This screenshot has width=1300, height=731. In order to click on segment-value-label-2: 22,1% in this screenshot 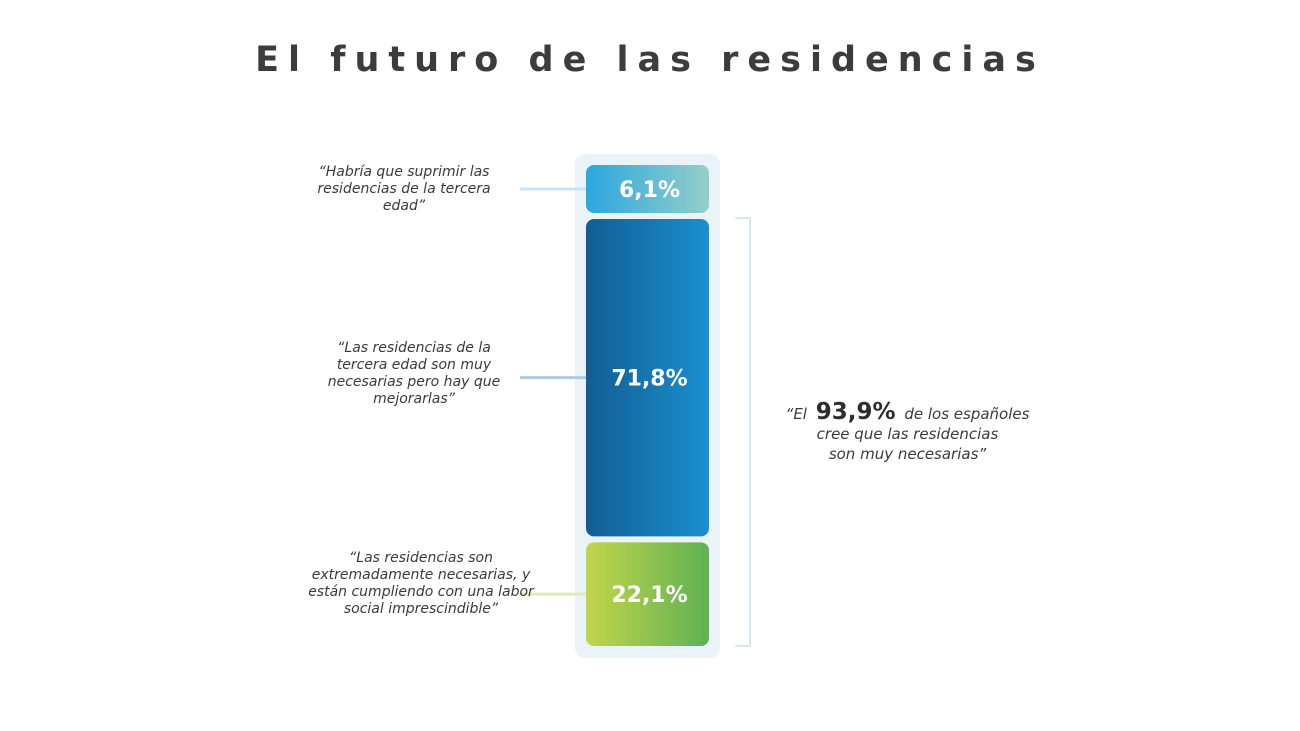, I will do `click(649, 595)`.